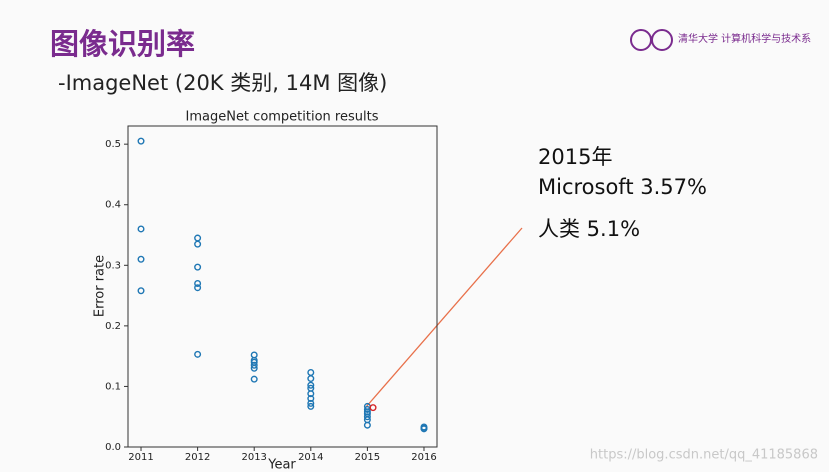  Describe the element at coordinates (113, 265) in the screenshot. I see `y-tick-label: 0.3` at that location.